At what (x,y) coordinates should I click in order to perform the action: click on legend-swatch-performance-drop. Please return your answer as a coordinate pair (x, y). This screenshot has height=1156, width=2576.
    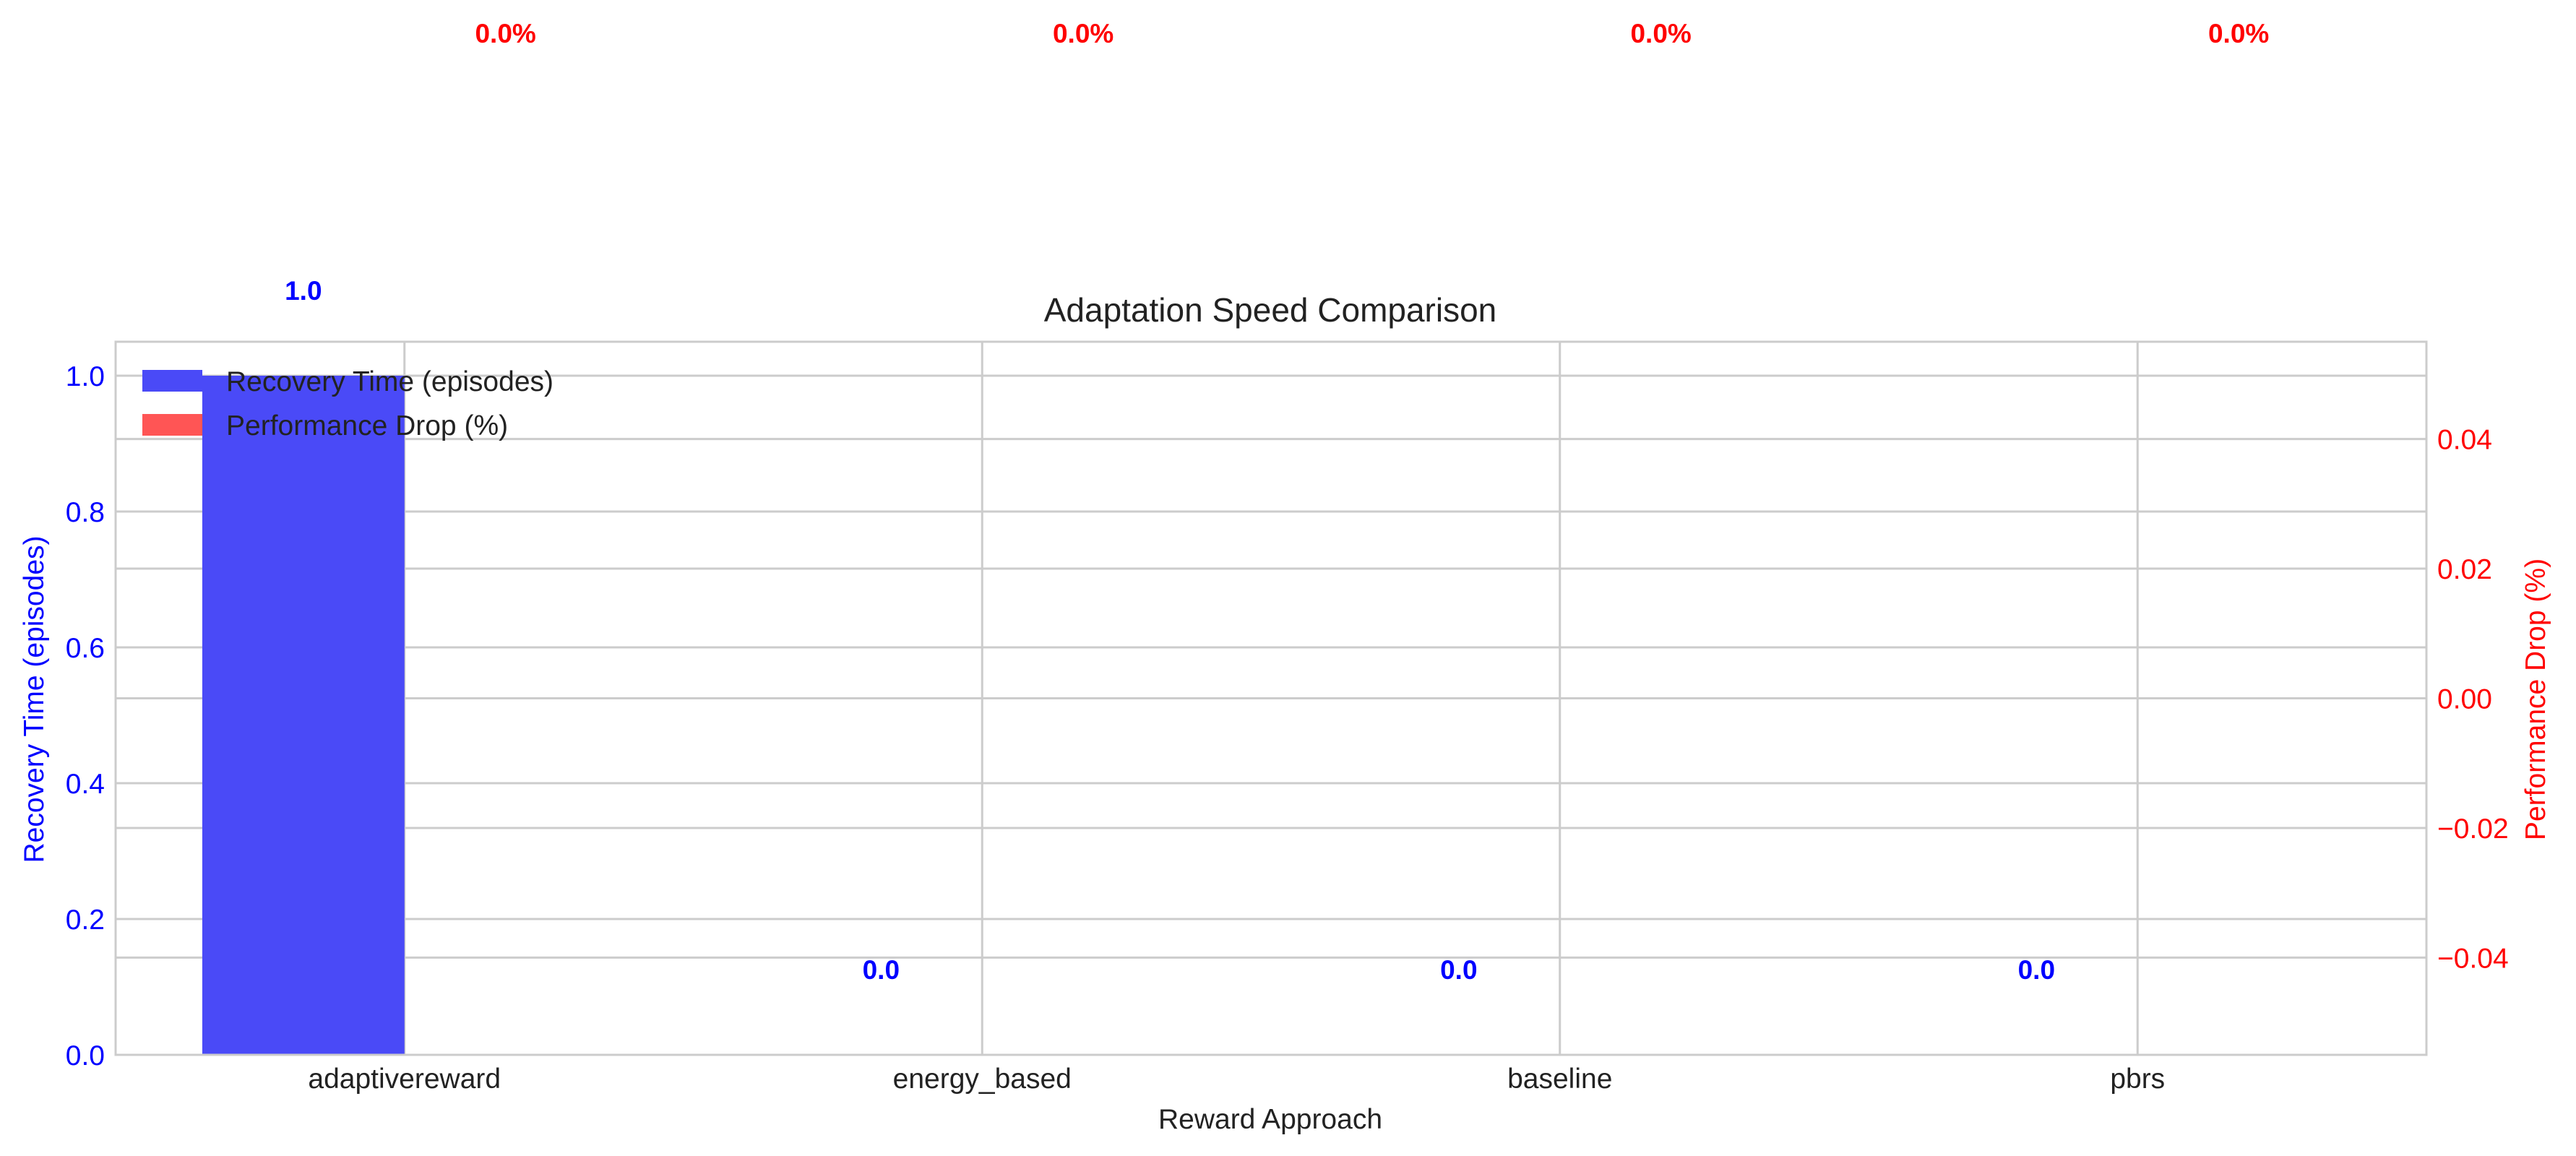
    Looking at the image, I should click on (172, 425).